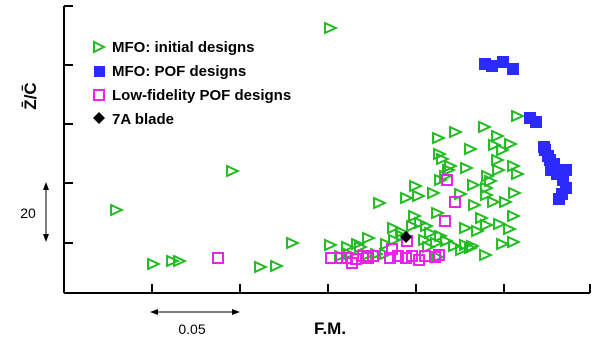 Image resolution: width=594 pixels, height=345 pixels. I want to click on legend-marker-triangle, so click(100, 47).